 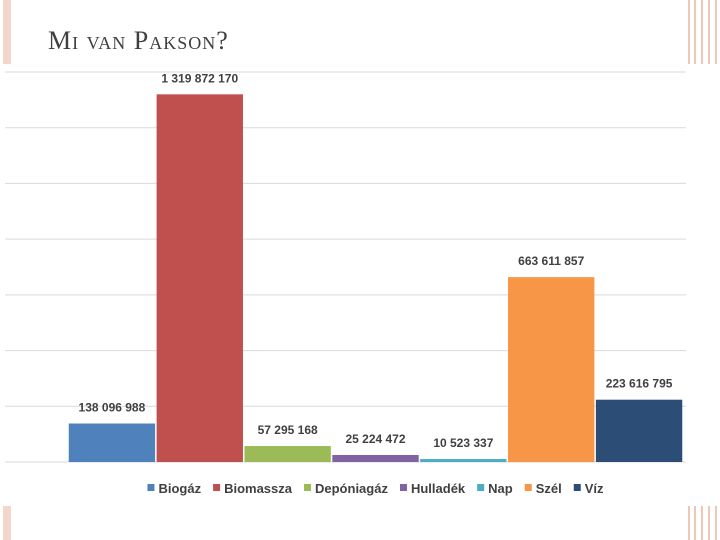 I want to click on data-label: 57 295 168, so click(x=288, y=430).